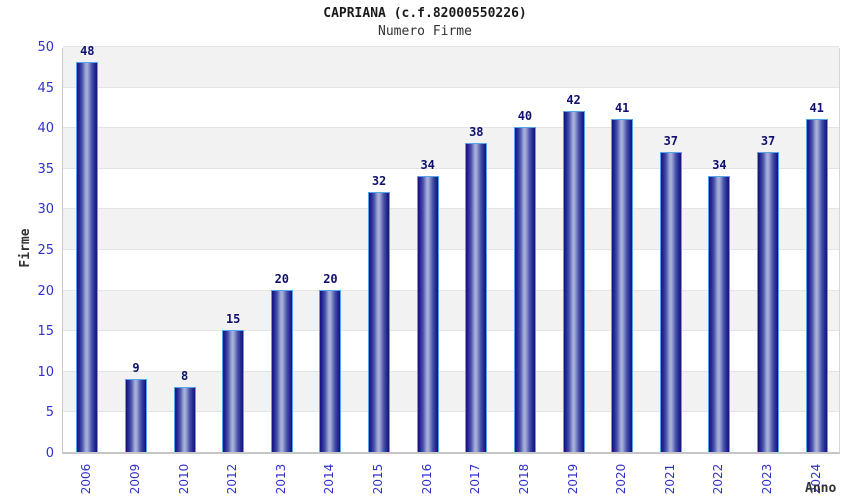  I want to click on bar-2009, so click(135, 415).